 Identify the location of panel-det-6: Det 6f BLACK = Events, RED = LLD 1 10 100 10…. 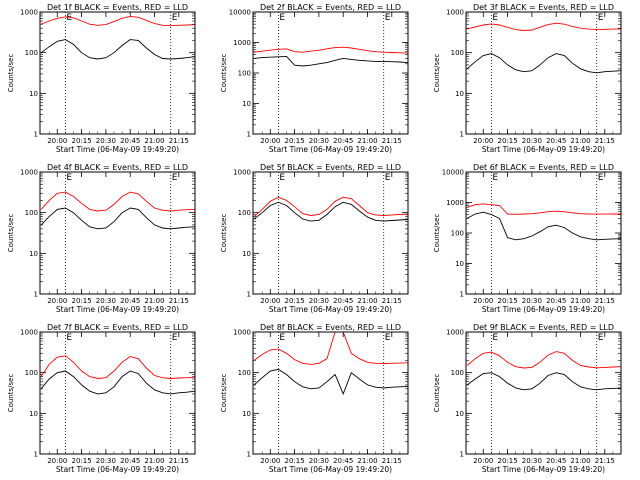
(527, 238).